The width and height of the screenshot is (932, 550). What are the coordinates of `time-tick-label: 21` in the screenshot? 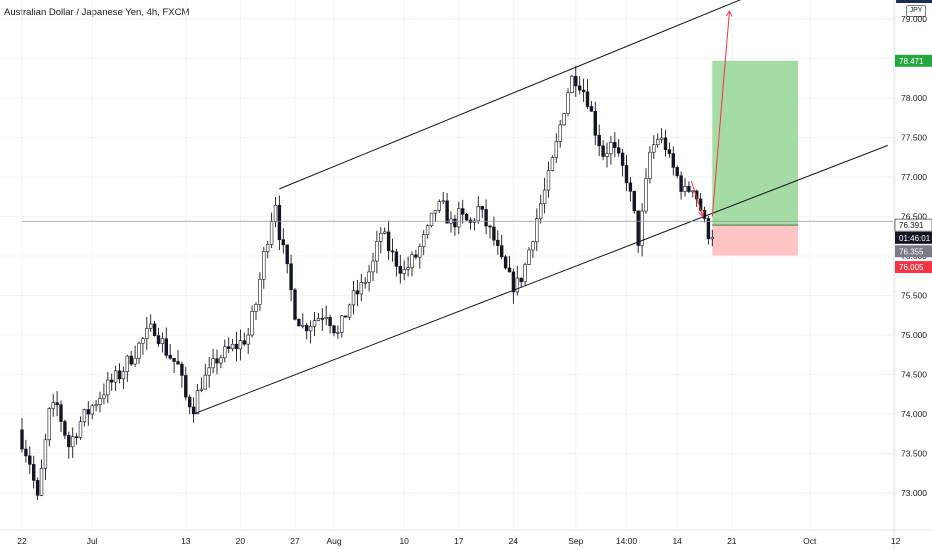 It's located at (732, 541).